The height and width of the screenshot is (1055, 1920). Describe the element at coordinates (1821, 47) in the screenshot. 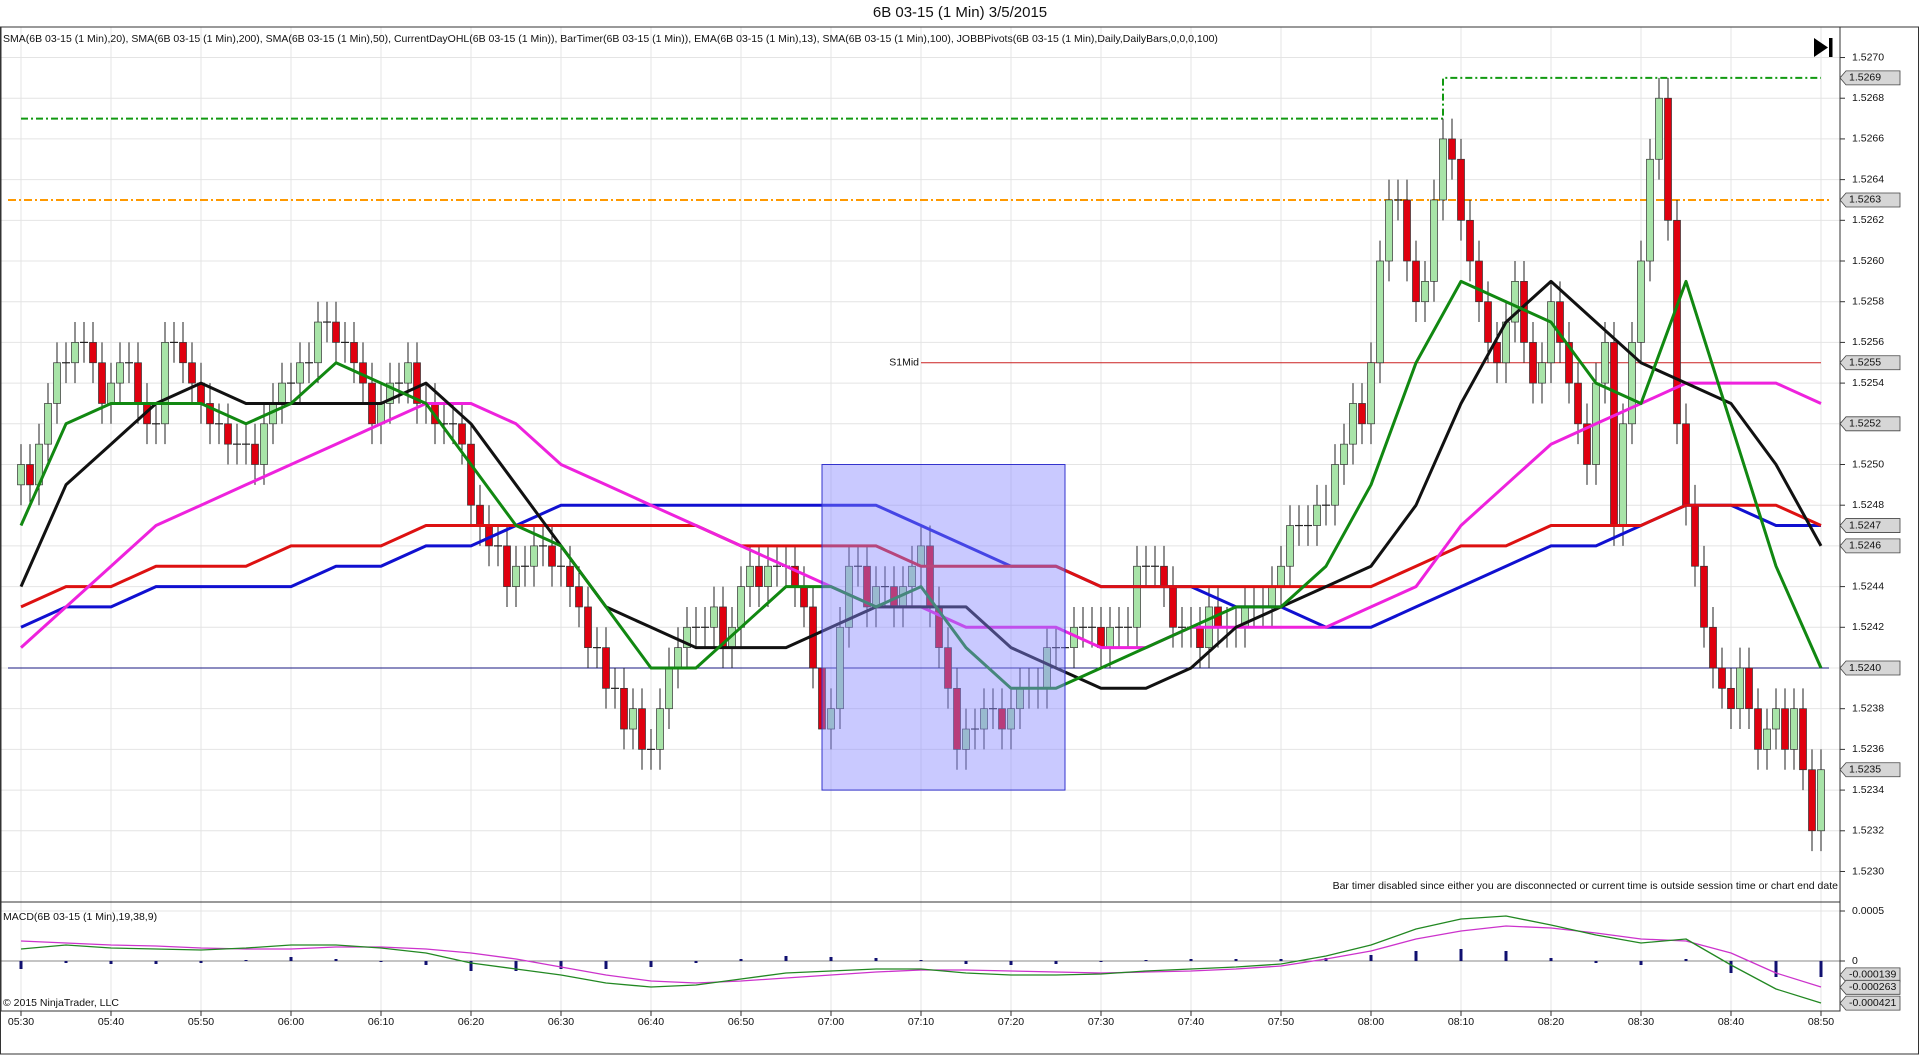

I see `play-triangle` at that location.